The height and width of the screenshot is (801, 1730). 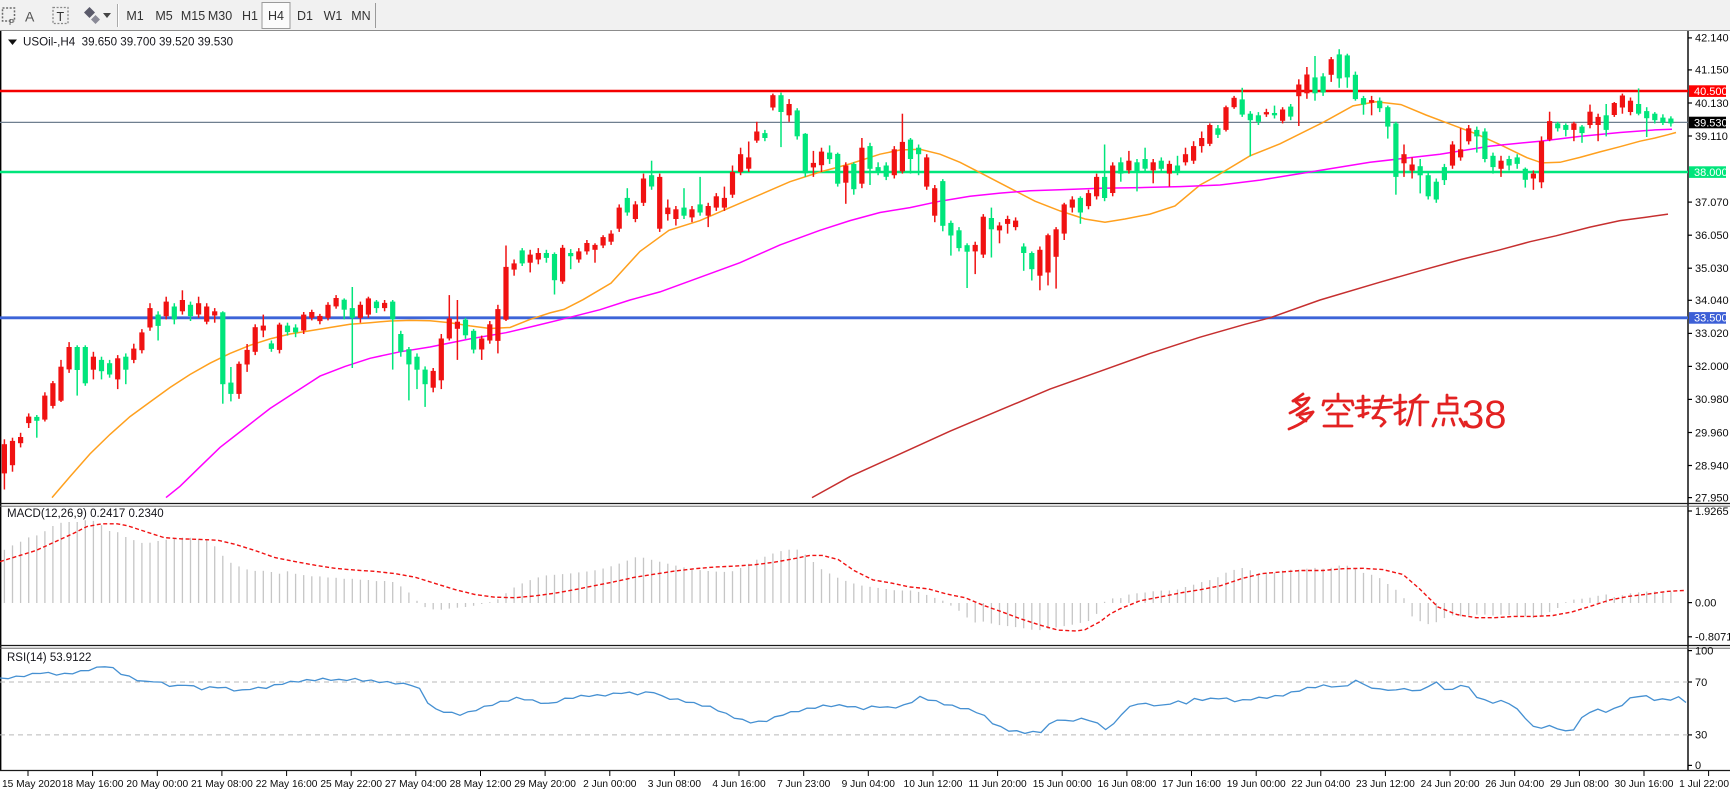 What do you see at coordinates (1256, 784) in the screenshot?
I see `svg-text: 19 Jun 00:00` at bounding box center [1256, 784].